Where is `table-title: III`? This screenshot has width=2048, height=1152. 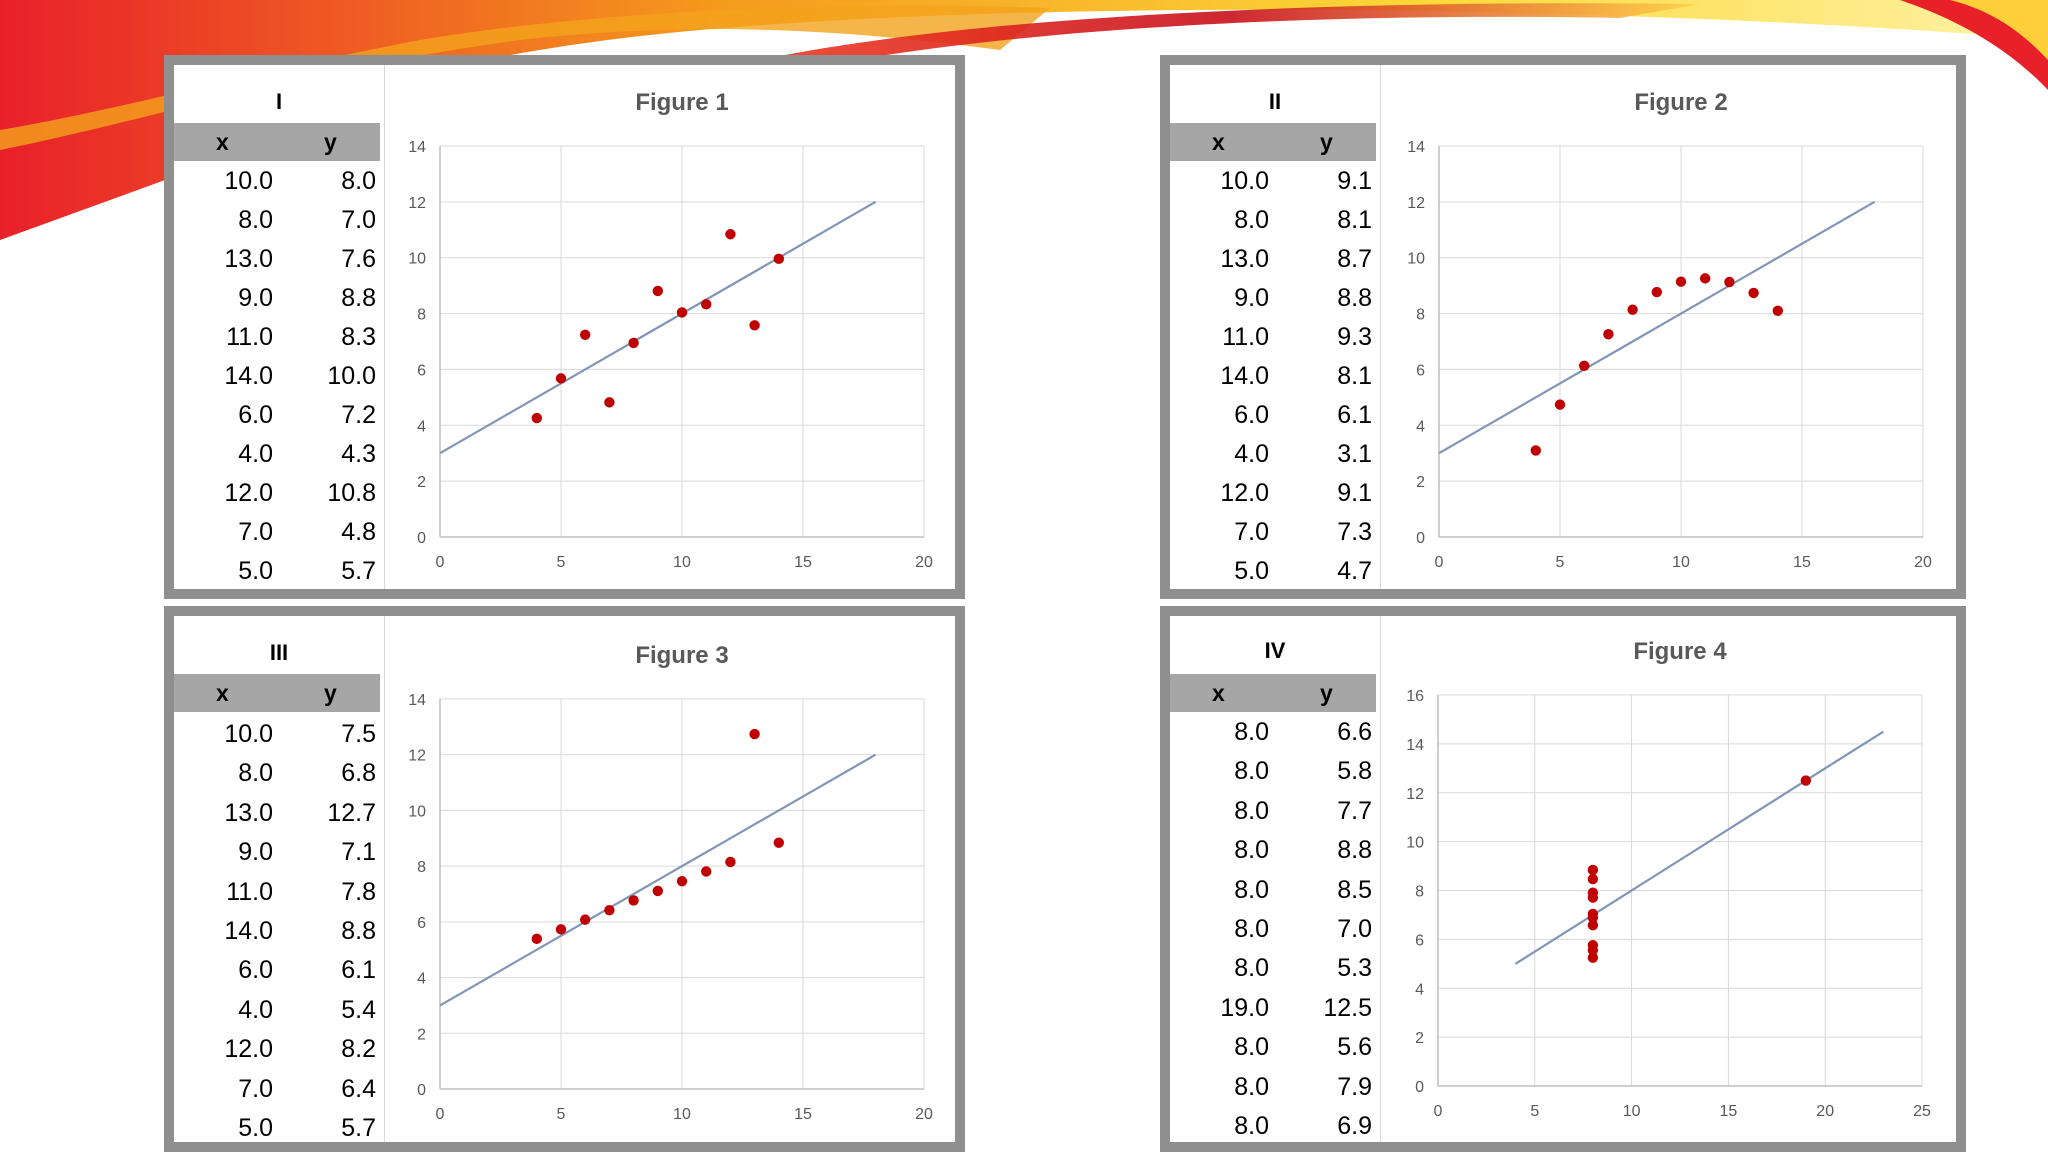 table-title: III is located at coordinates (279, 652).